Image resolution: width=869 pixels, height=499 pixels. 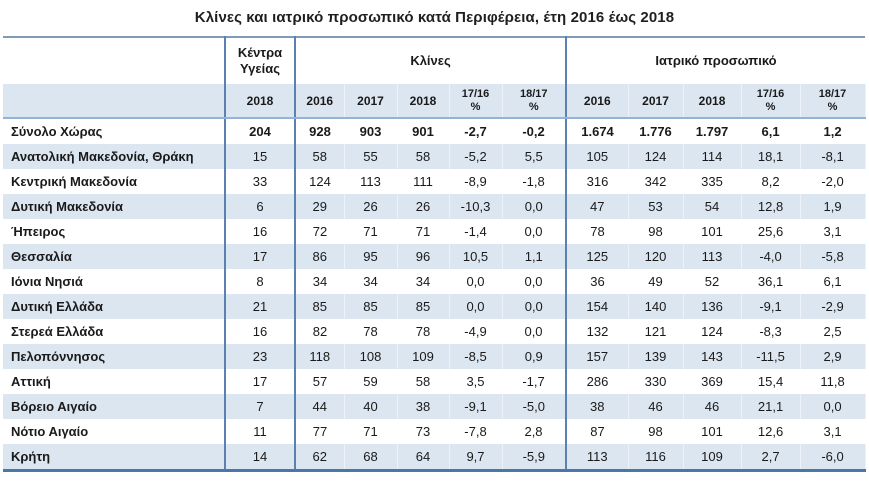 I want to click on staff-2017-value-cell: 330, so click(x=655, y=381).